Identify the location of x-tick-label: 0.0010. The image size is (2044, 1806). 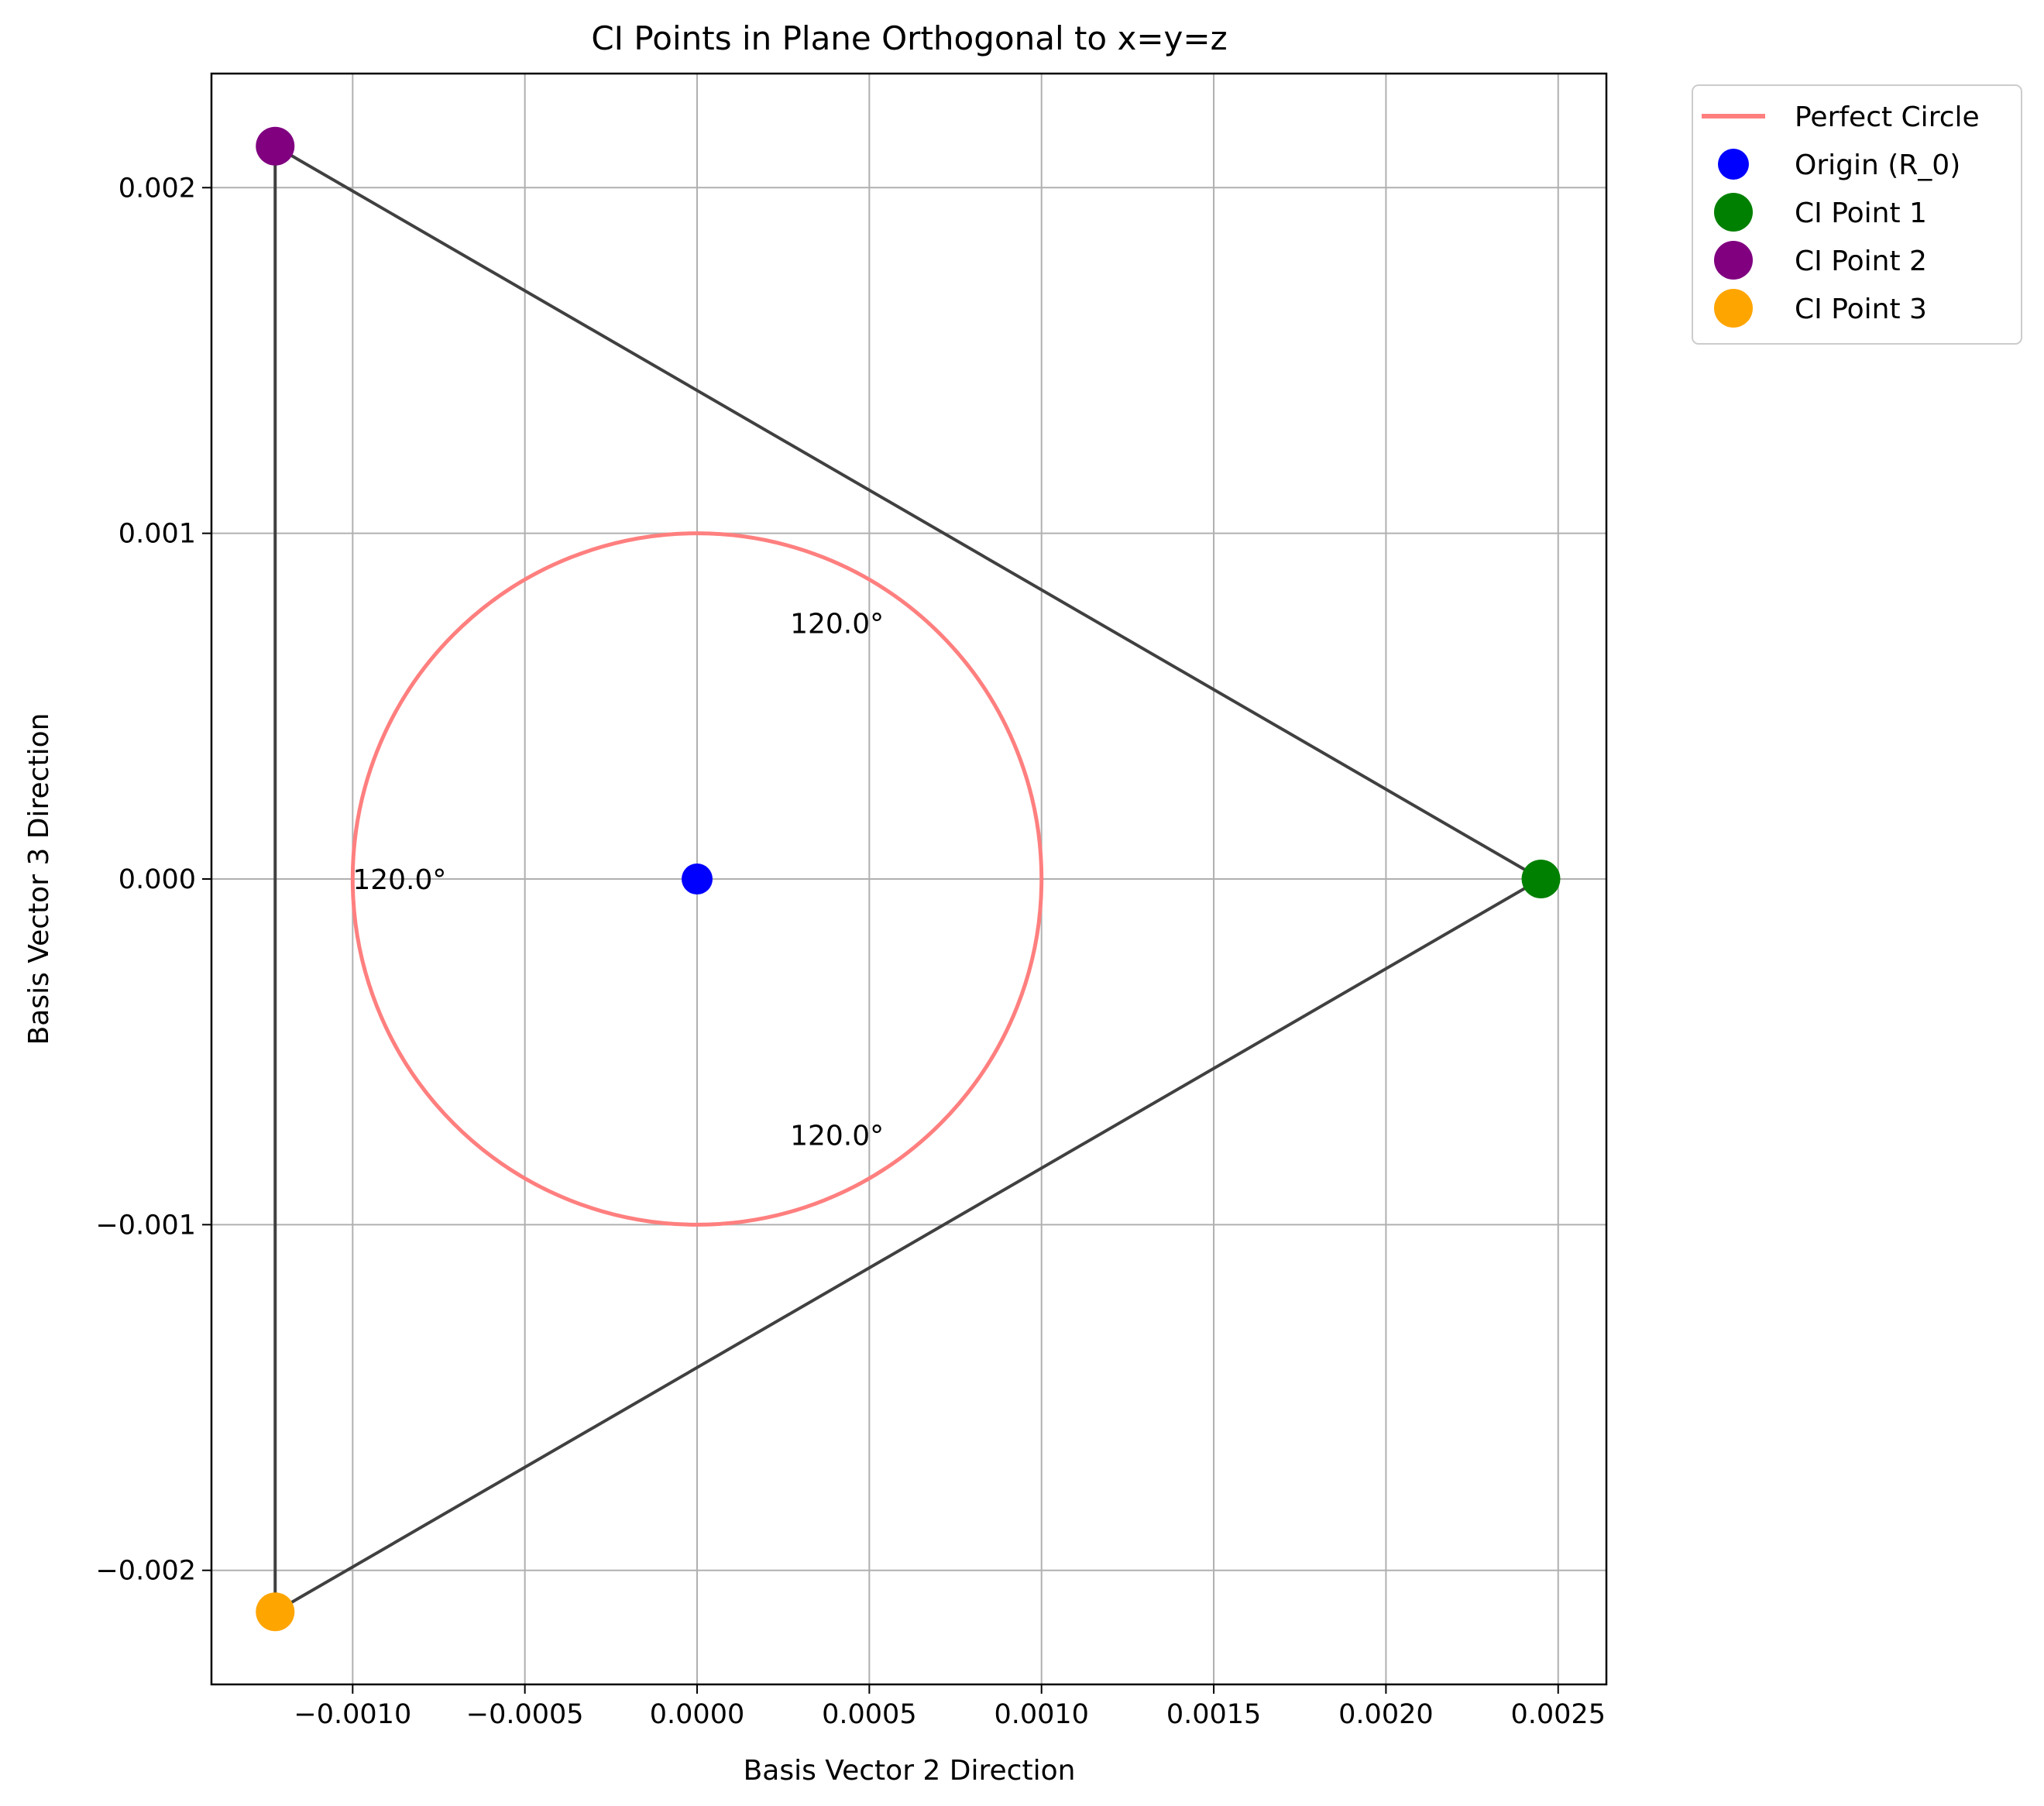
(1041, 1714).